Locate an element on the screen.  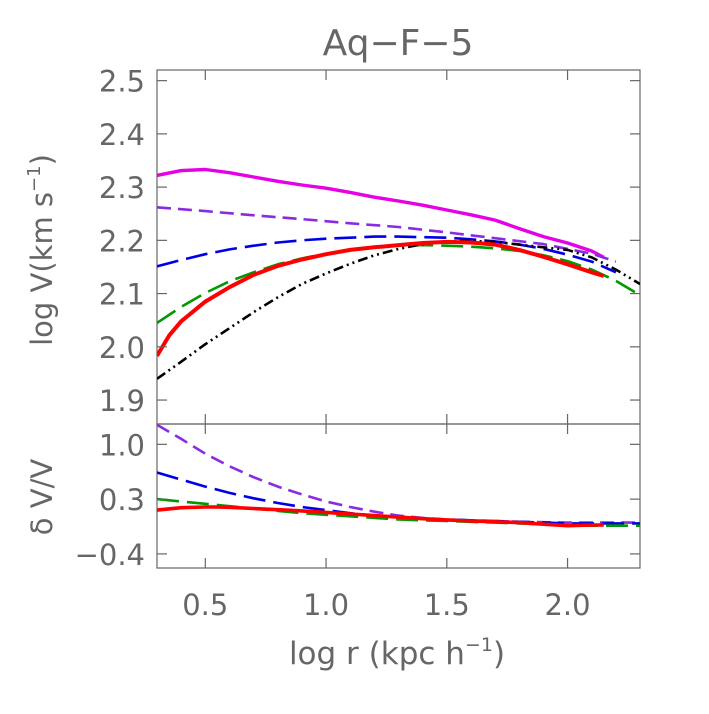
bottom-panel-frame is located at coordinates (398, 496).